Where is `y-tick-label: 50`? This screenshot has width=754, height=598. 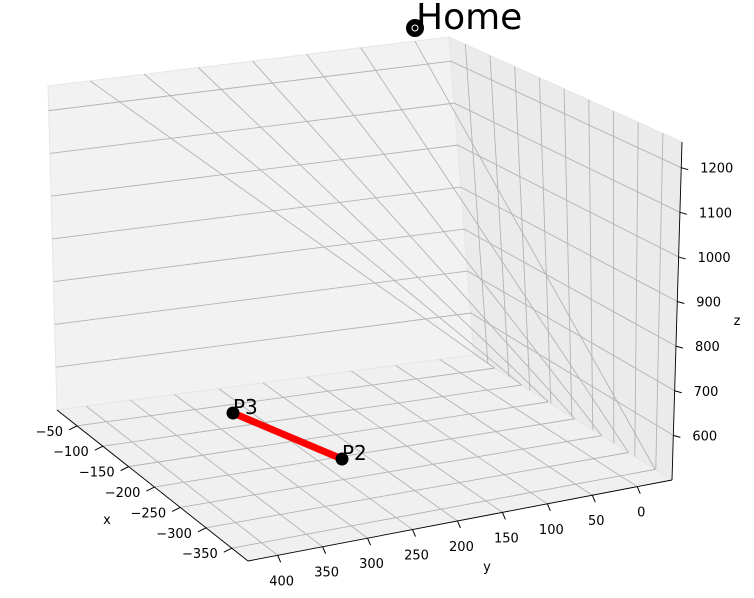 y-tick-label: 50 is located at coordinates (596, 521).